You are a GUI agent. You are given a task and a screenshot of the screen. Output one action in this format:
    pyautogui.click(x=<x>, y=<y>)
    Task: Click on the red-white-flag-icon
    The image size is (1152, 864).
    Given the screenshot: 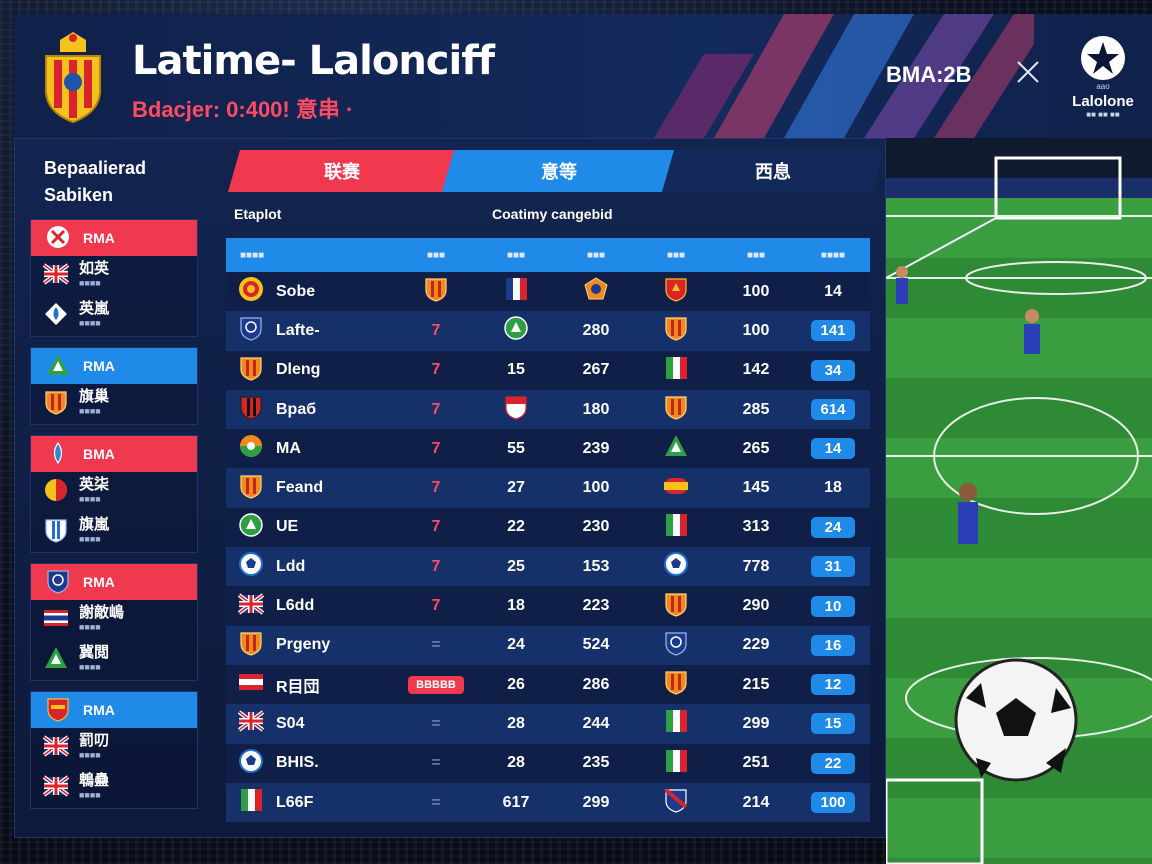 What is the action you would take?
    pyautogui.click(x=251, y=684)
    